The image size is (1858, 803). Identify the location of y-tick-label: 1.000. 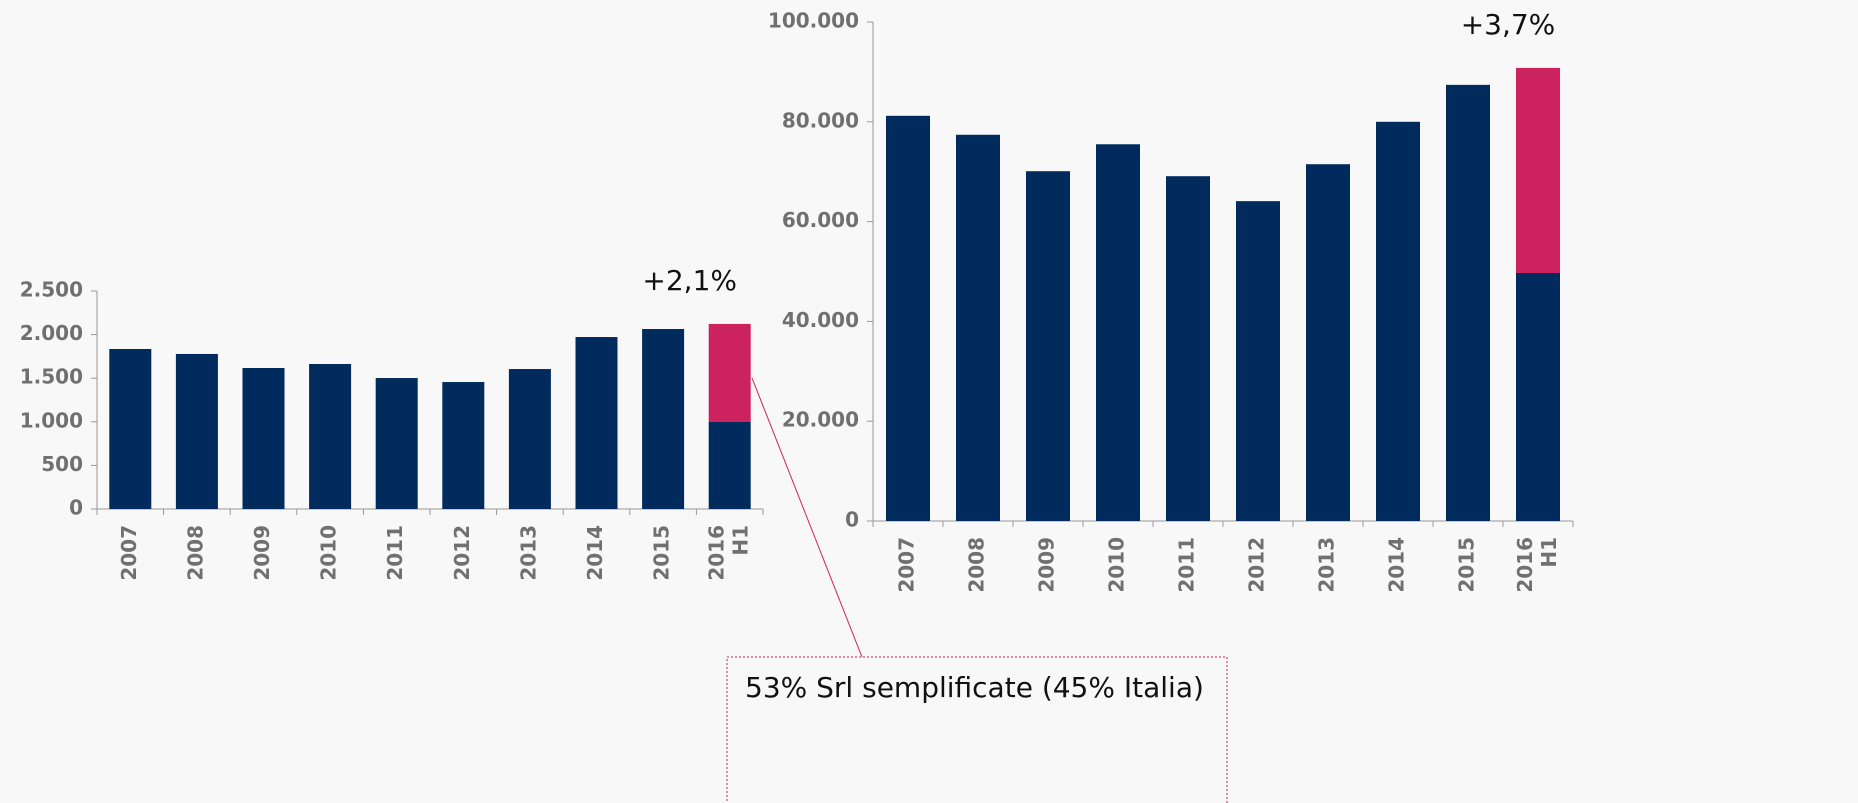
(51, 420).